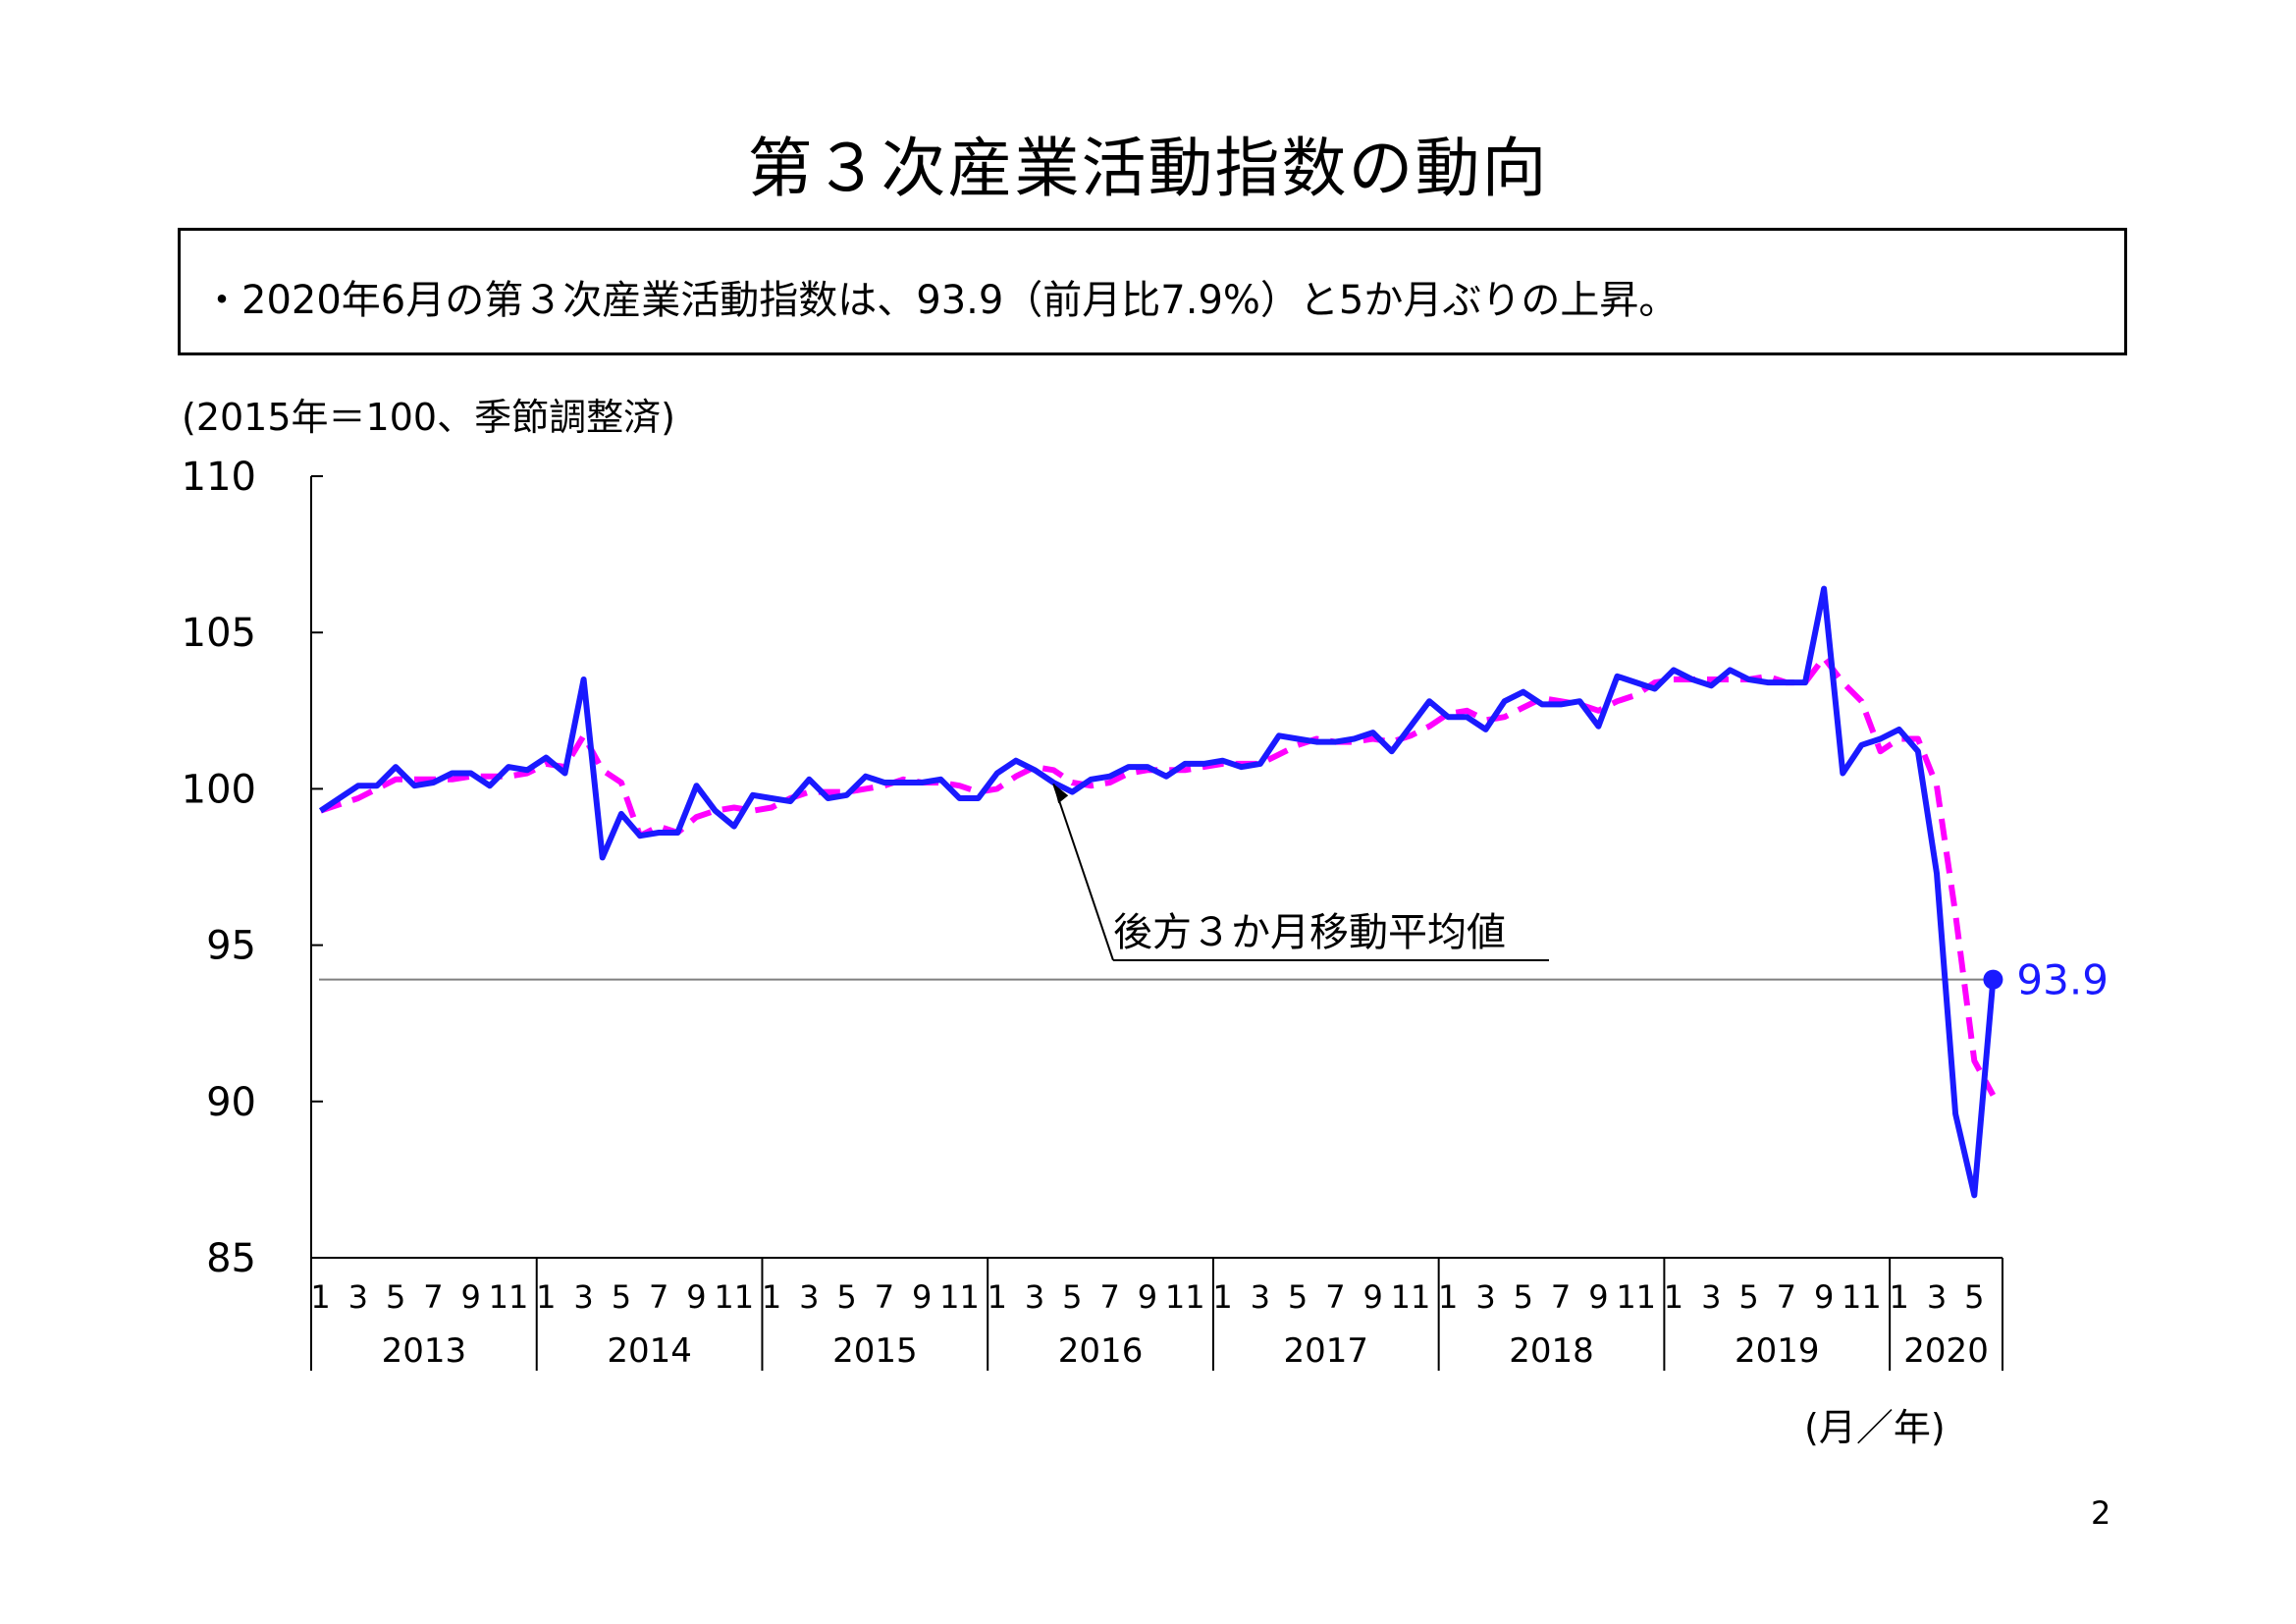 Image resolution: width=2296 pixels, height=1624 pixels. Describe the element at coordinates (1777, 1351) in the screenshot. I see `x-year-label: 2019` at that location.